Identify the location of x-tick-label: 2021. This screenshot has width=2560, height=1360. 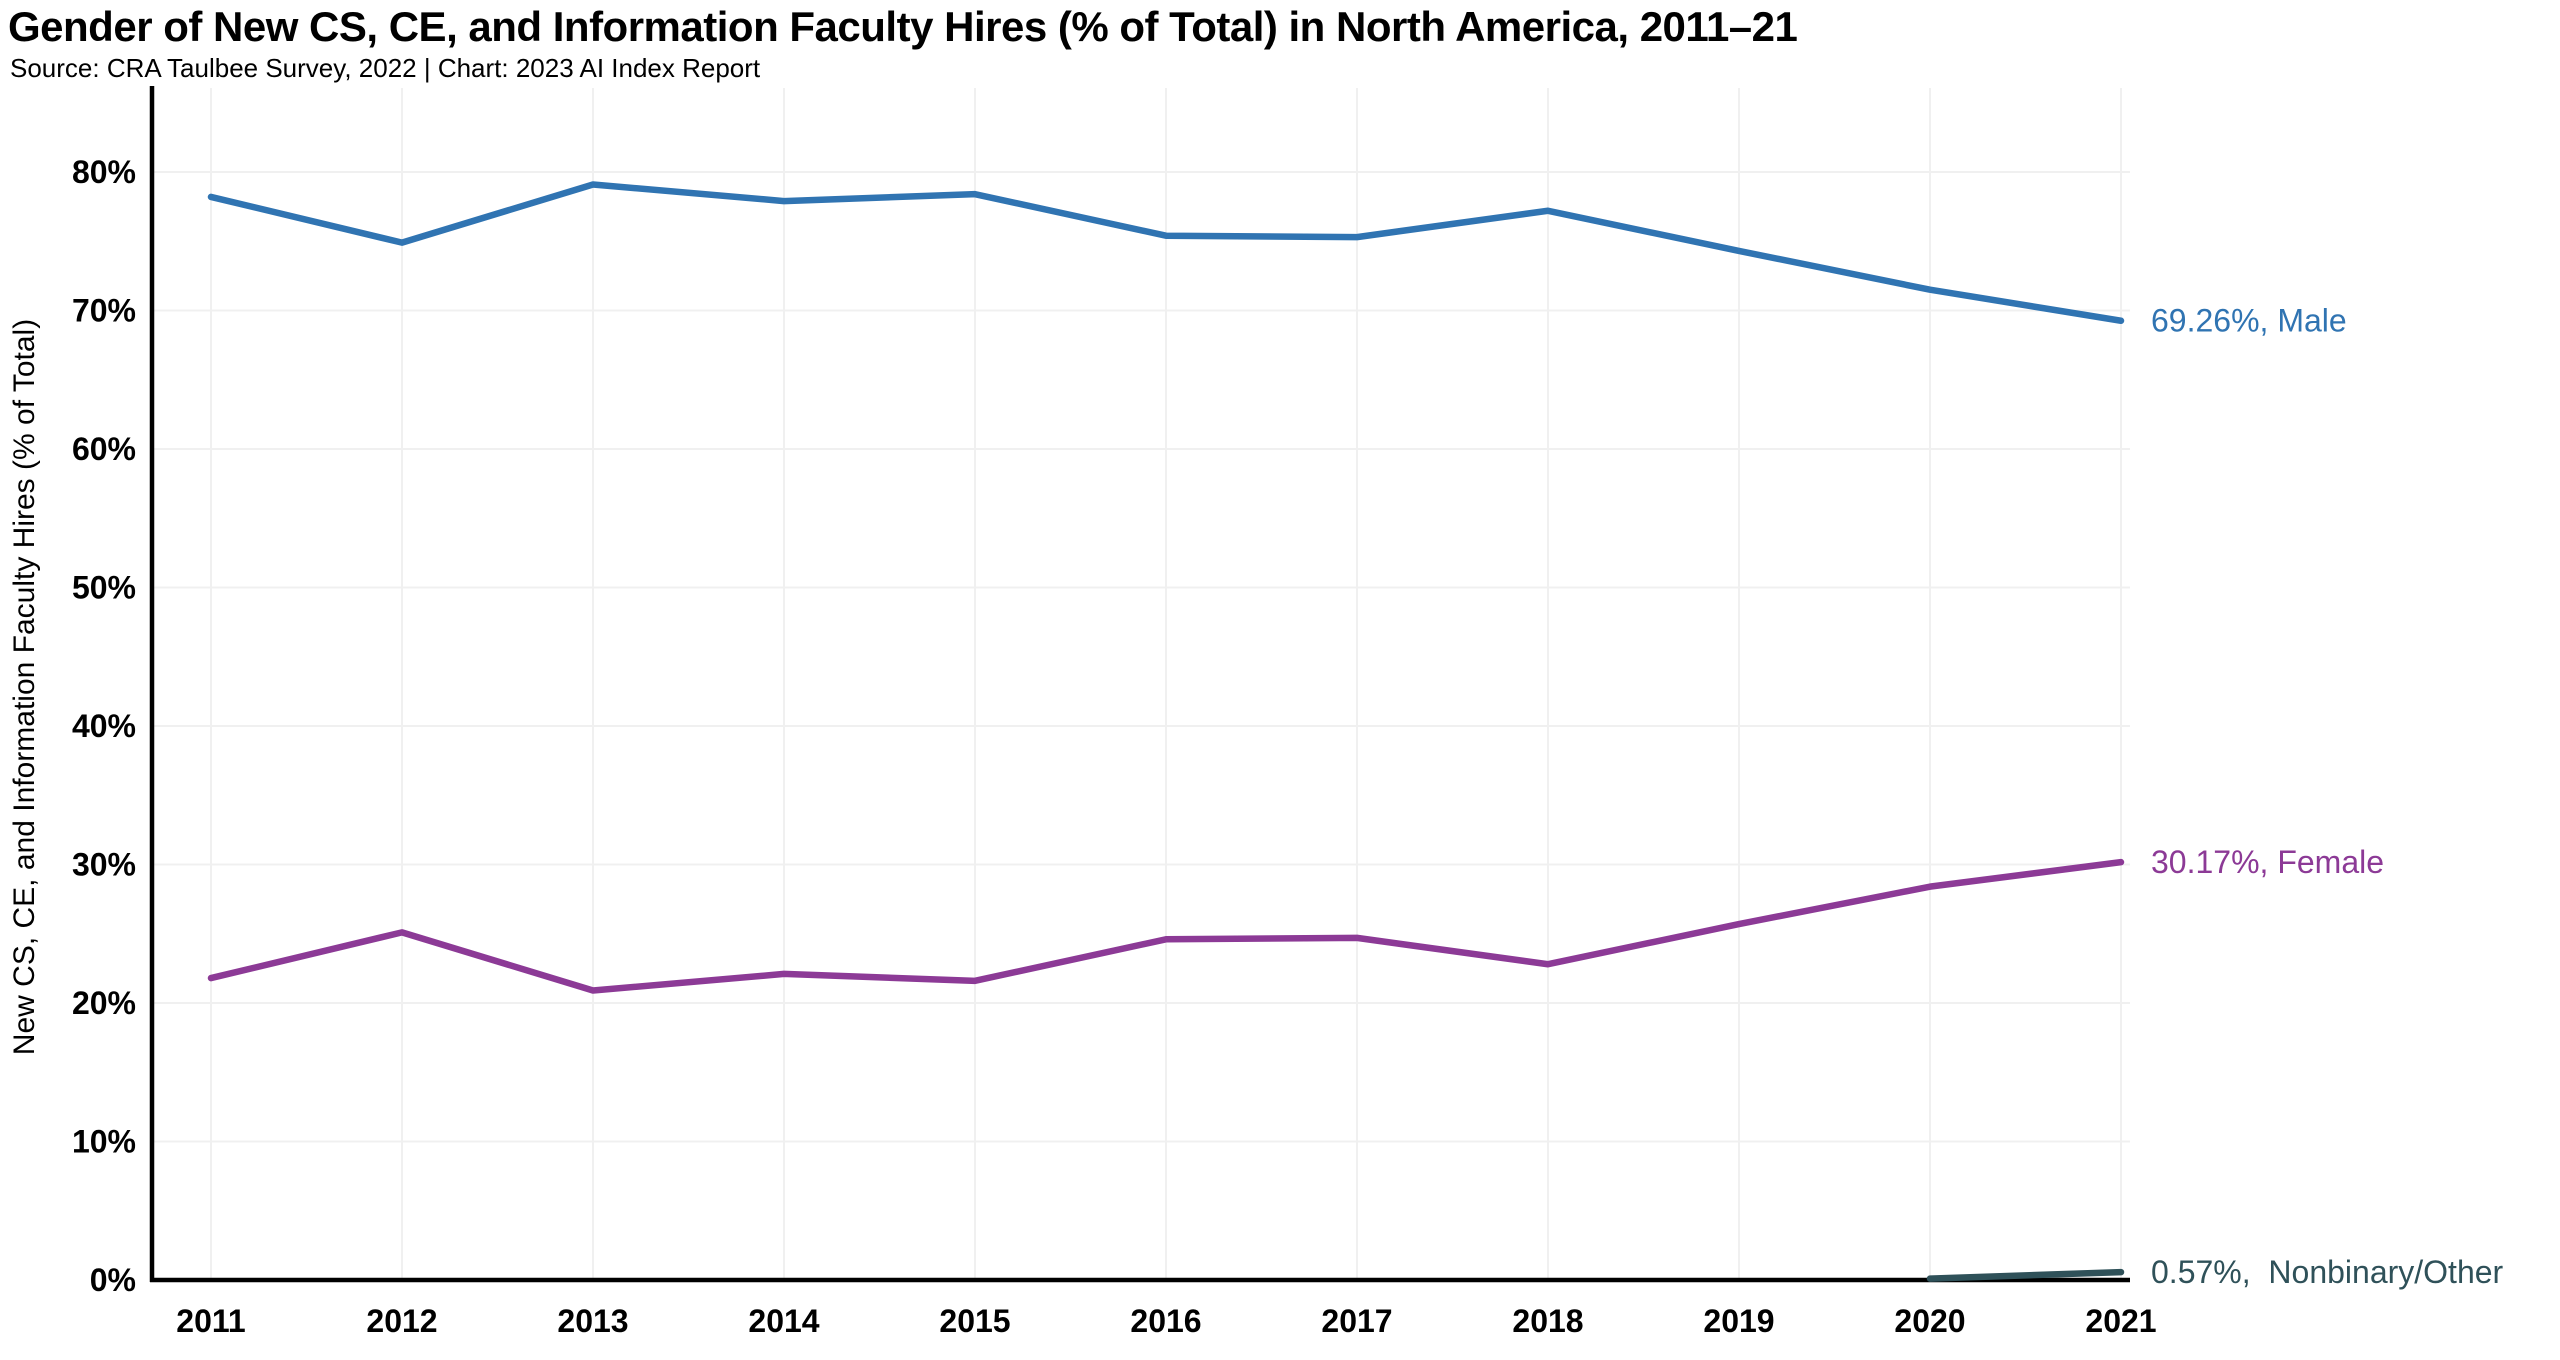
(2120, 1321).